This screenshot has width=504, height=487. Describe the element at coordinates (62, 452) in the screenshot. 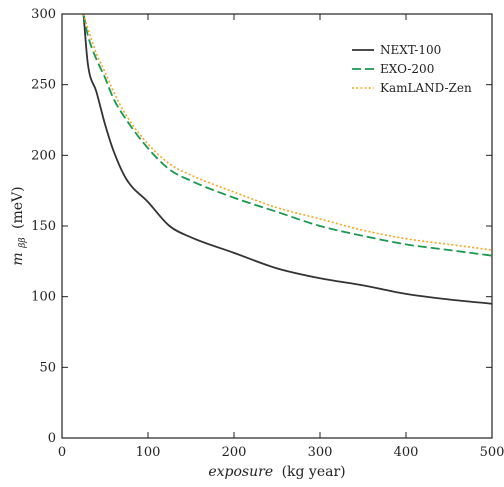

I see `x-tick-label: 0` at that location.